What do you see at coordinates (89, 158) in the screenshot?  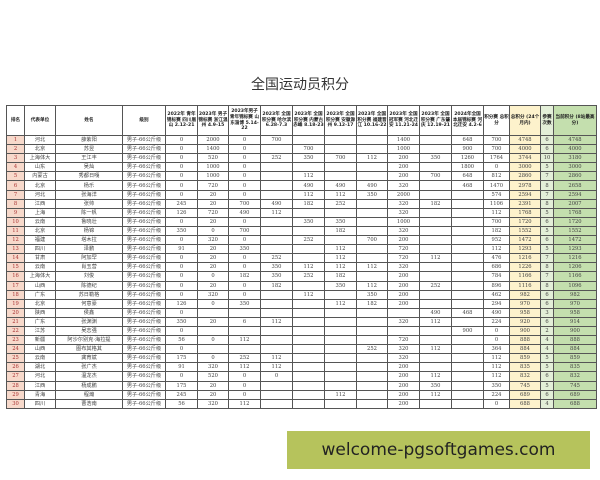 I see `table-cell: 王江丰` at bounding box center [89, 158].